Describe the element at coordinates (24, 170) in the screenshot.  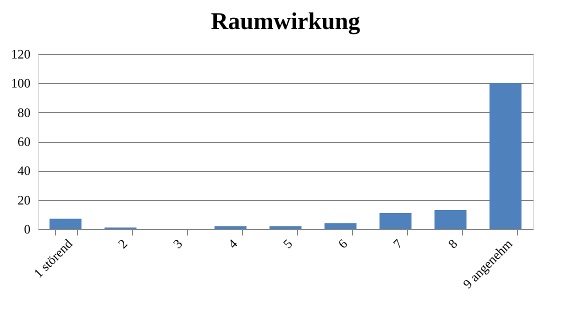
I see `y-tick-label: 40` at that location.